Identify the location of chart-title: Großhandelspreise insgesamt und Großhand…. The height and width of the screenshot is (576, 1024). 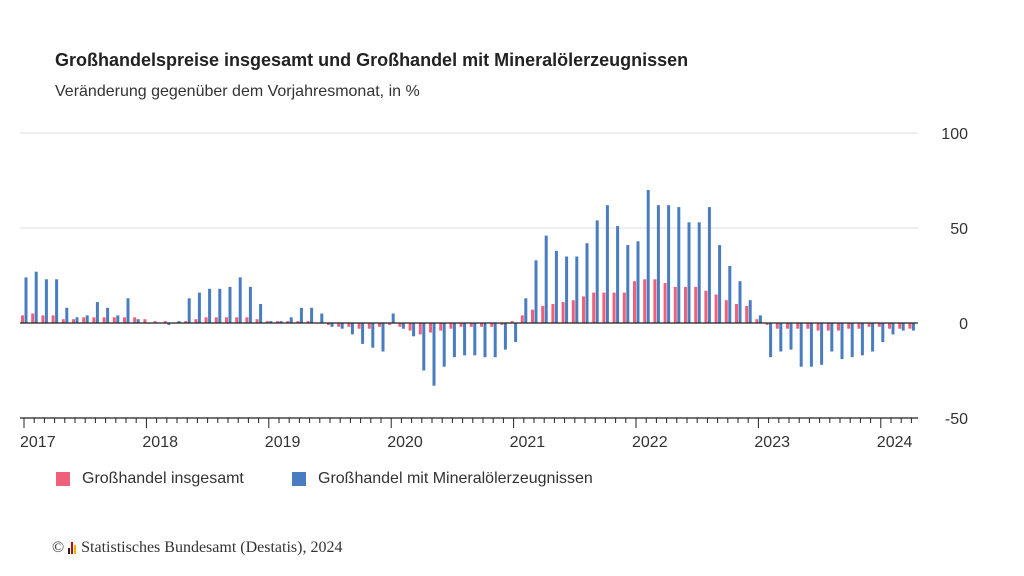
(372, 60).